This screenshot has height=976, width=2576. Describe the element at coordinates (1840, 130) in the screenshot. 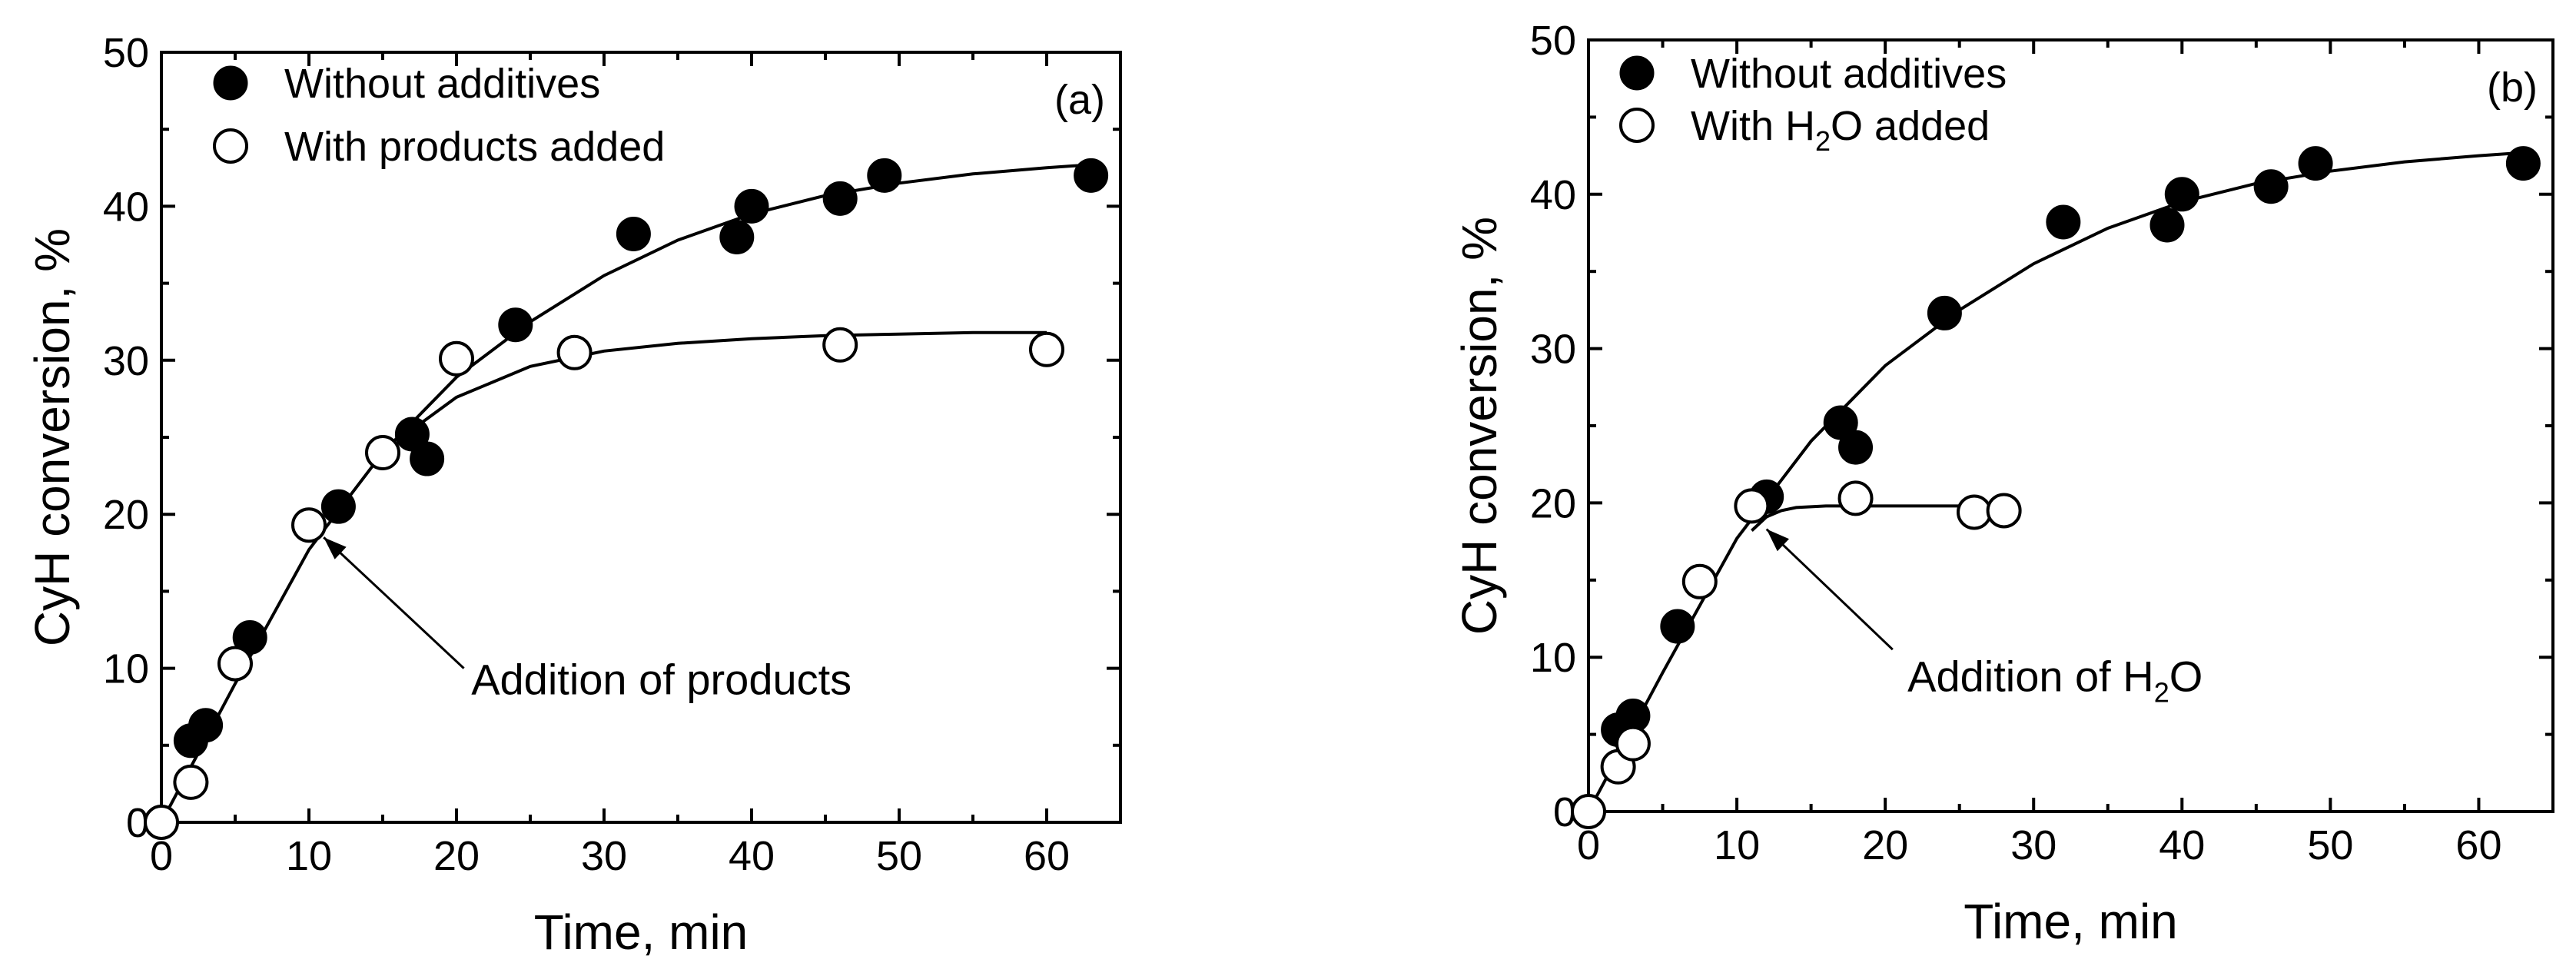

I see `legend-label: With H2O added` at that location.